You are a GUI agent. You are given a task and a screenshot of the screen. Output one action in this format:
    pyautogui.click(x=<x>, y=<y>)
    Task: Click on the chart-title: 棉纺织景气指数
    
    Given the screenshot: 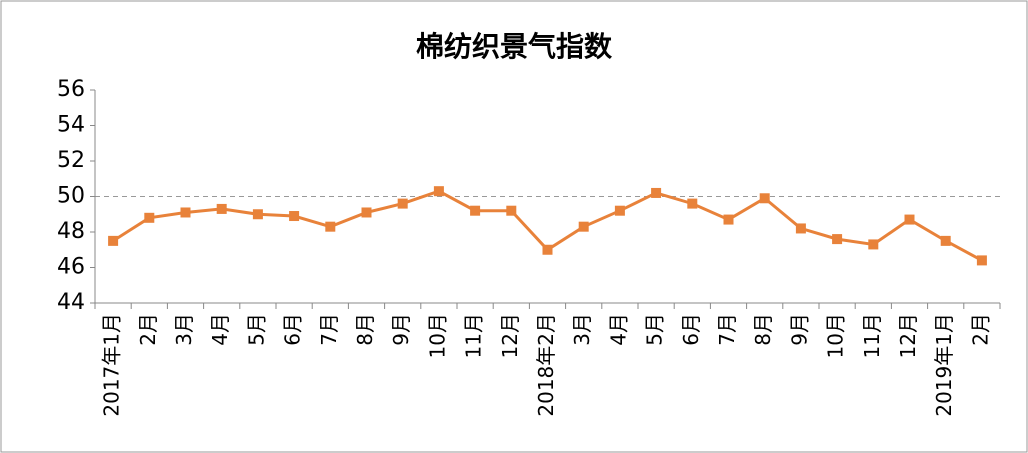 What is the action you would take?
    pyautogui.click(x=514, y=46)
    